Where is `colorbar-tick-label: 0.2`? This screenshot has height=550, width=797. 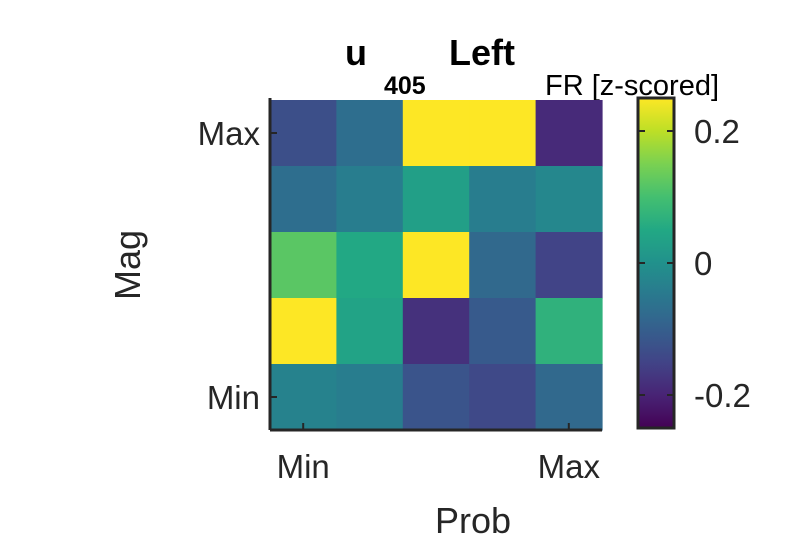 colorbar-tick-label: 0.2 is located at coordinates (717, 131).